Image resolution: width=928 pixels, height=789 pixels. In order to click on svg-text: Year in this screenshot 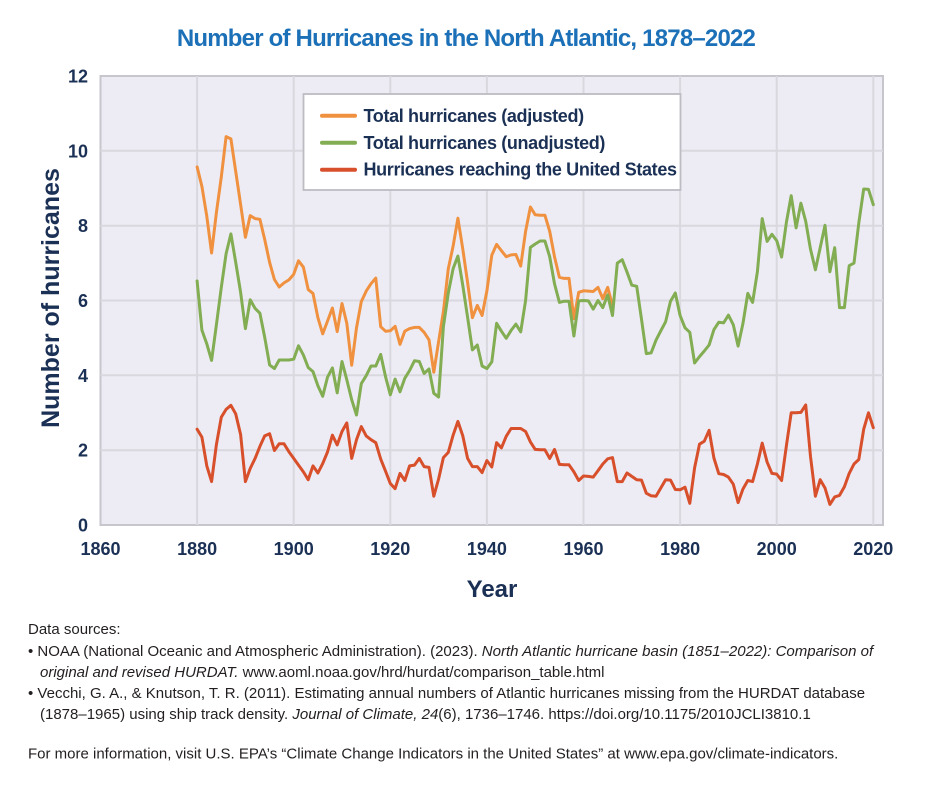, I will do `click(492, 589)`.